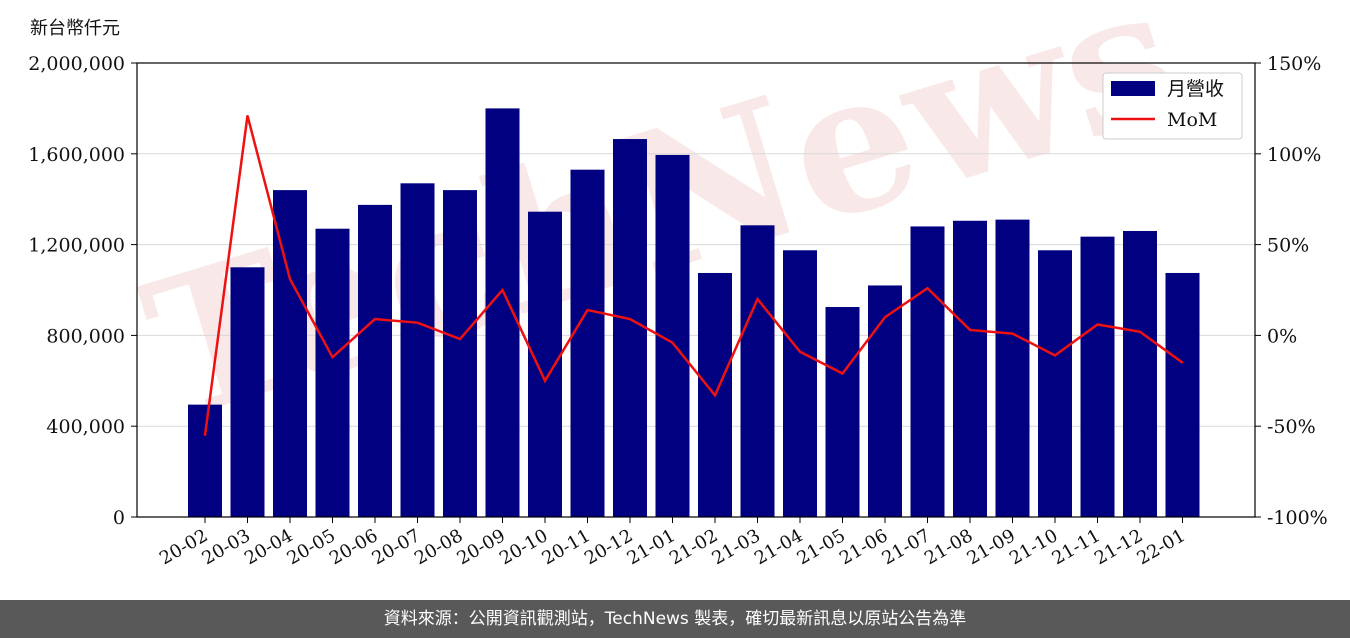  Describe the element at coordinates (1172, 106) in the screenshot. I see `legend: 月營收 MoM` at that location.